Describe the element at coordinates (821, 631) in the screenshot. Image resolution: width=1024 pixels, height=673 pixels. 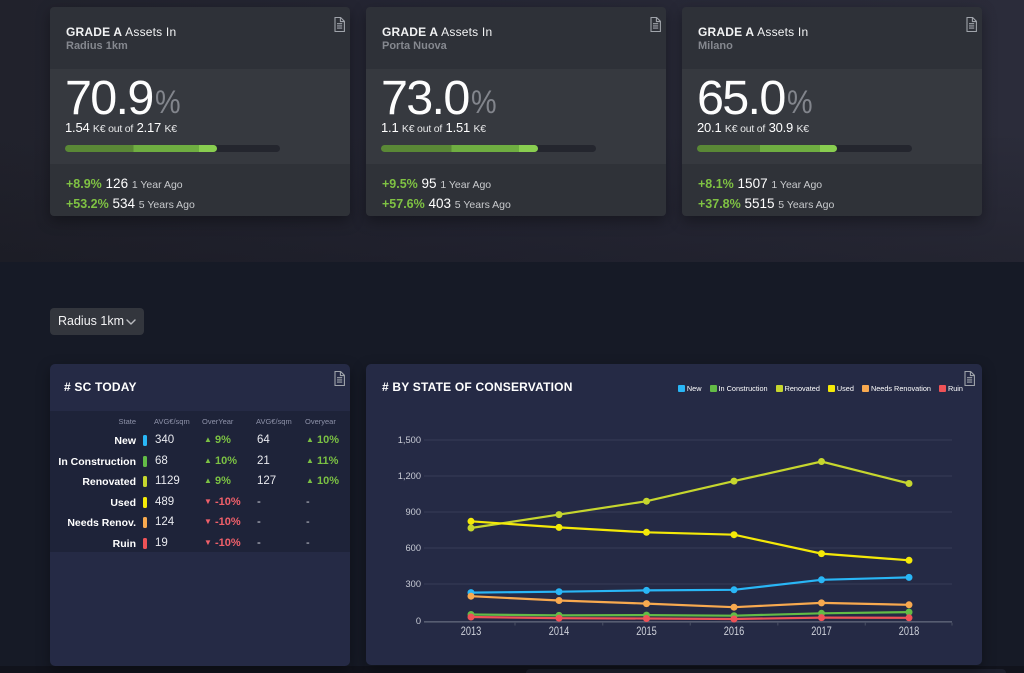
I see `svg-text: 2017` at that location.